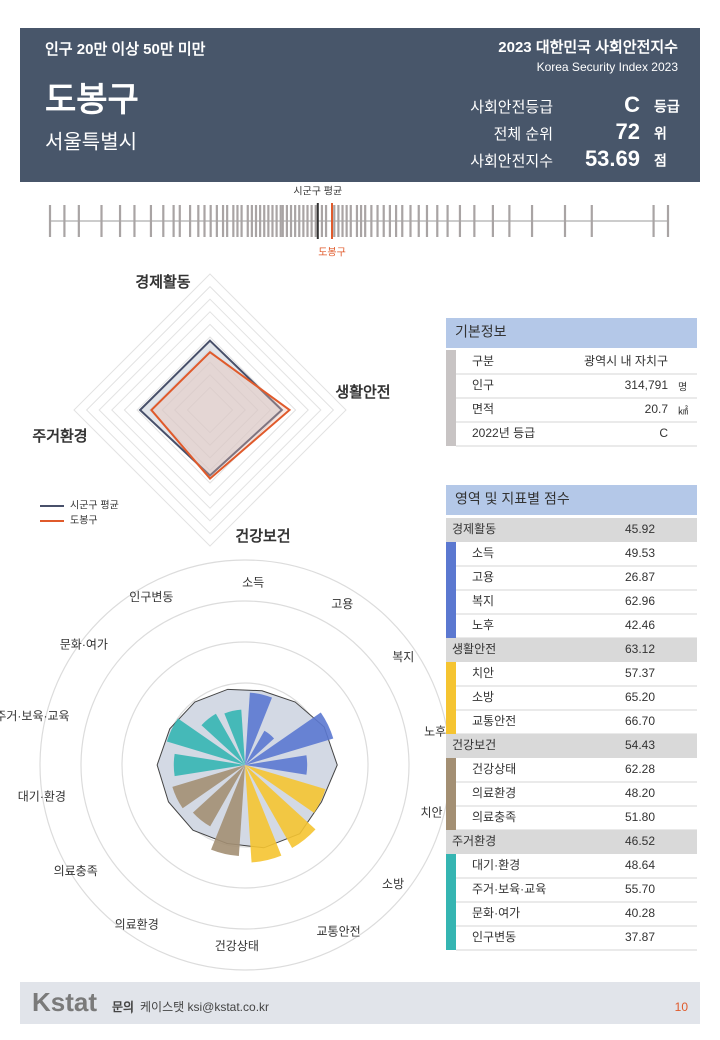 Image resolution: width=720 pixels, height=1040 pixels. I want to click on row-label: 2022년 등급, so click(503, 433).